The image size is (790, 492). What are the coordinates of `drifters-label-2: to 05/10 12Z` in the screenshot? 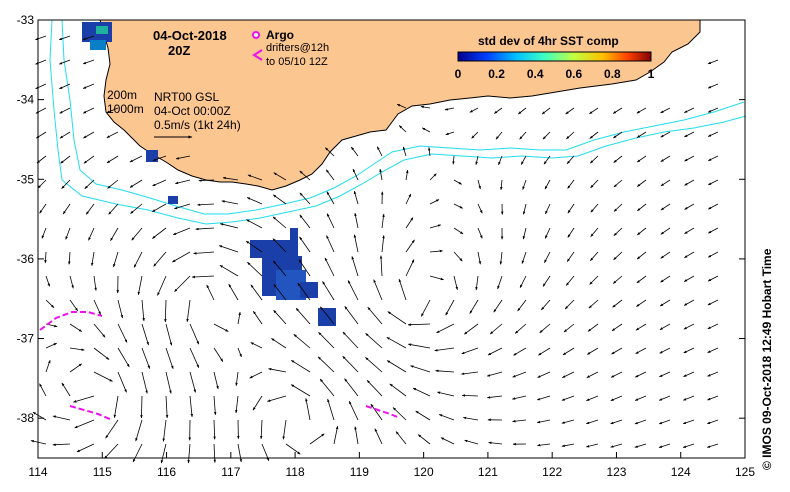 It's located at (297, 62).